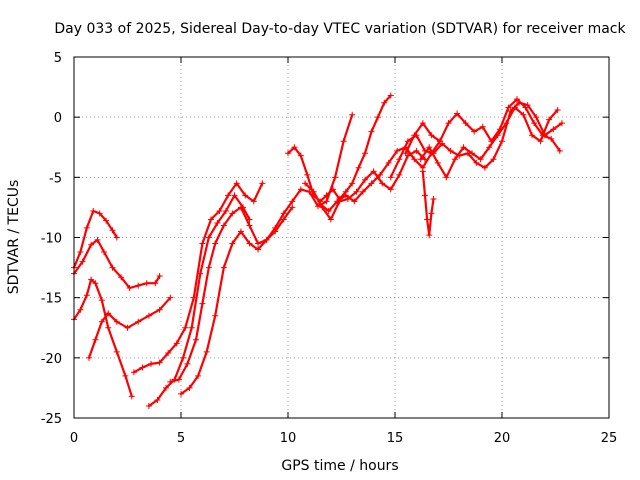  What do you see at coordinates (339, 466) in the screenshot?
I see `x-axis-title: GPS time / hours` at bounding box center [339, 466].